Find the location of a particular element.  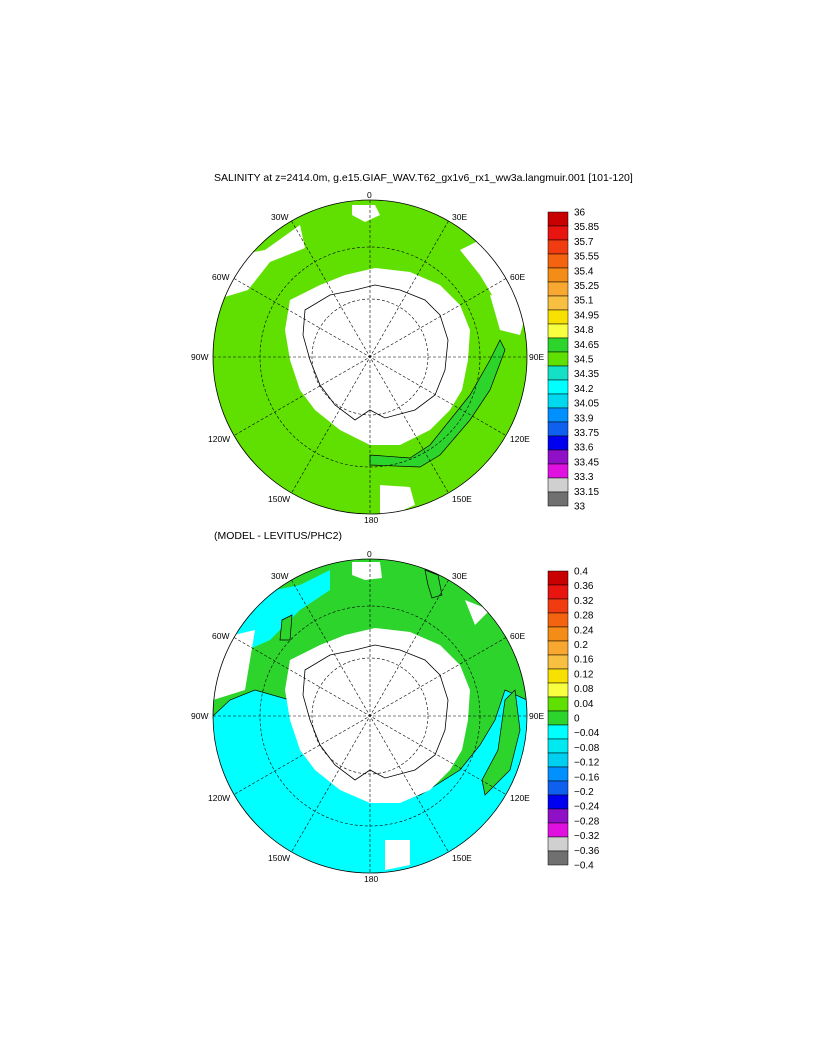

top-colorbar-label: 33.45 is located at coordinates (586, 462).